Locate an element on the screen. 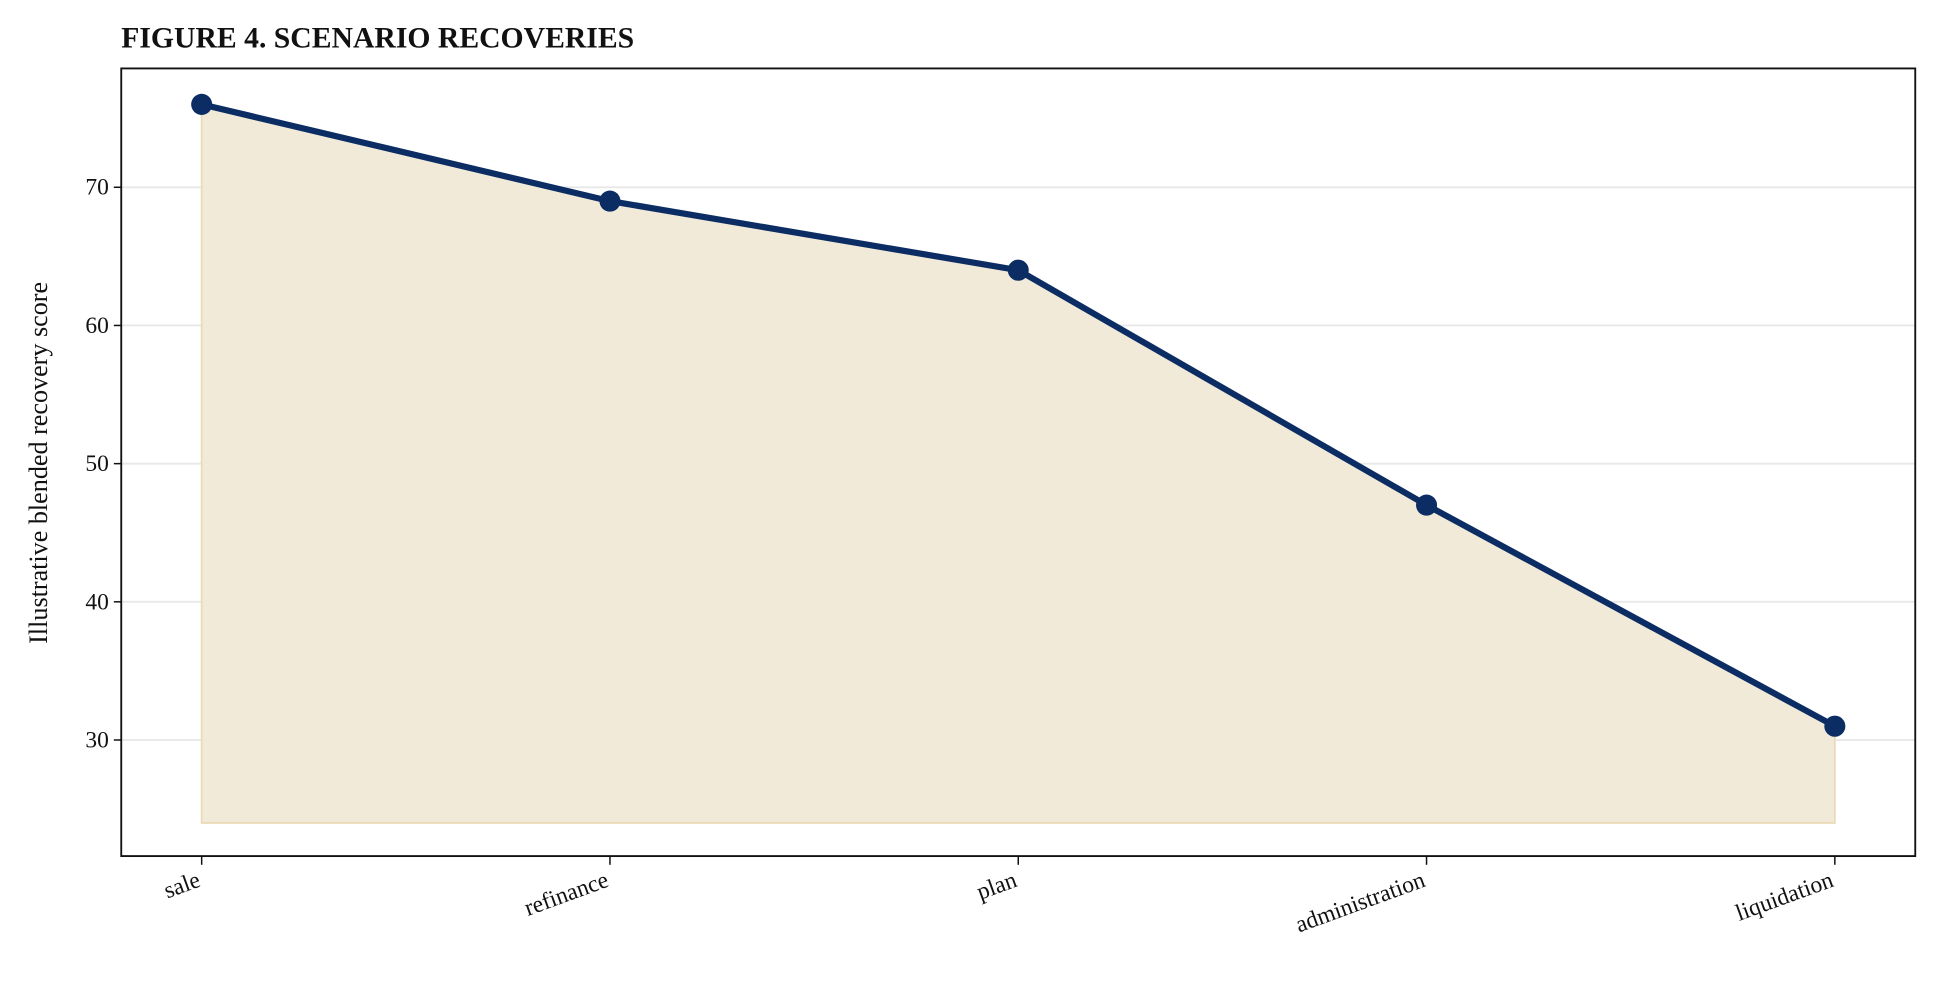  x-tick-label: sale is located at coordinates (182, 885).